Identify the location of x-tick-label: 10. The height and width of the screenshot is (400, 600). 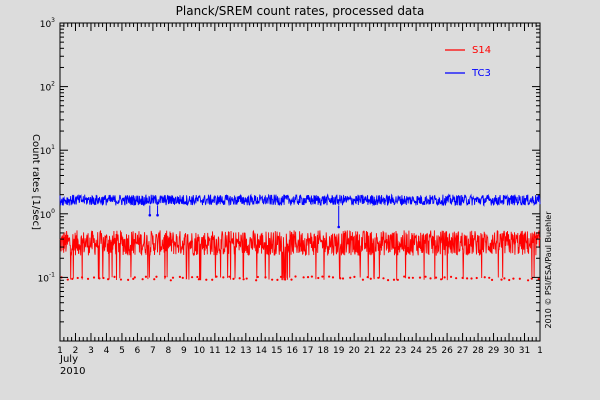
(200, 351).